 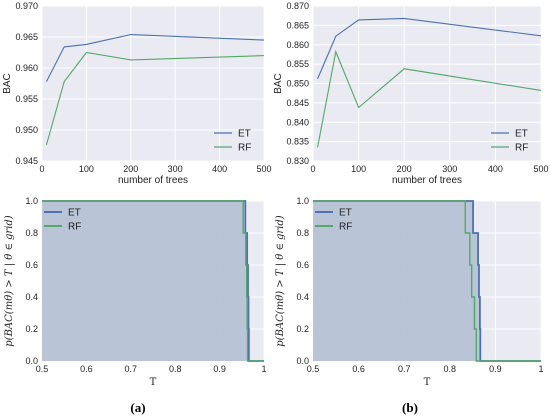 What do you see at coordinates (26, 6) in the screenshot?
I see `y-tick-label: 0.970` at bounding box center [26, 6].